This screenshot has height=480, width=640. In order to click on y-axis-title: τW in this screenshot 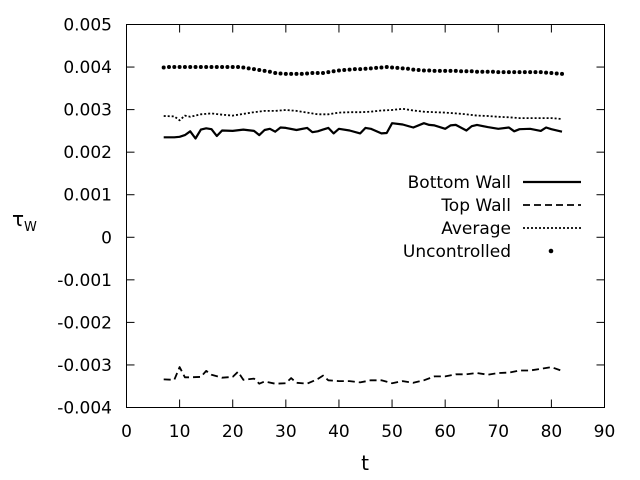, I will do `click(24, 221)`.